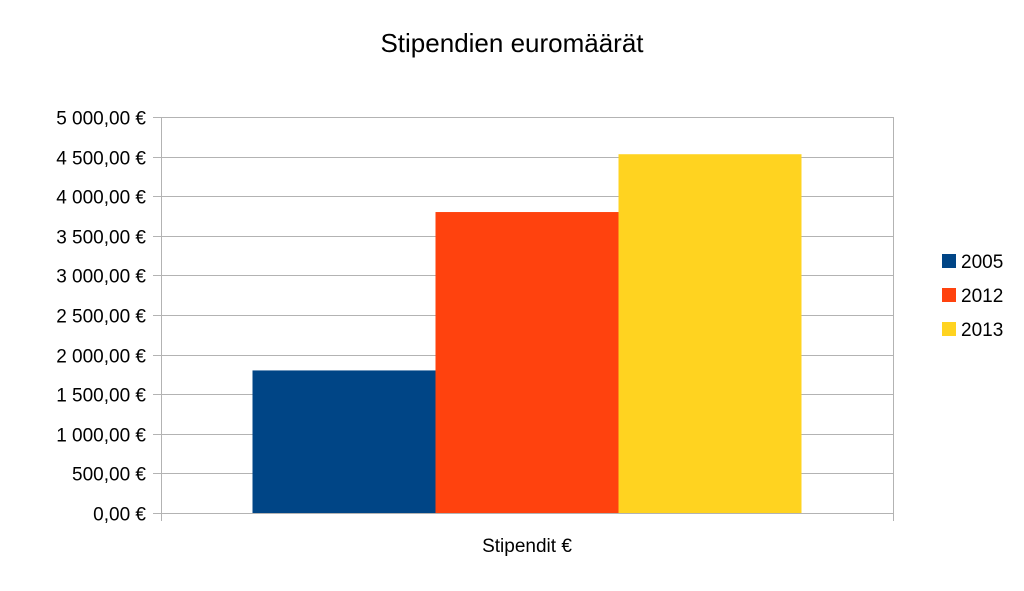 The width and height of the screenshot is (1024, 591). Describe the element at coordinates (949, 329) in the screenshot. I see `legend-swatch-2013` at that location.